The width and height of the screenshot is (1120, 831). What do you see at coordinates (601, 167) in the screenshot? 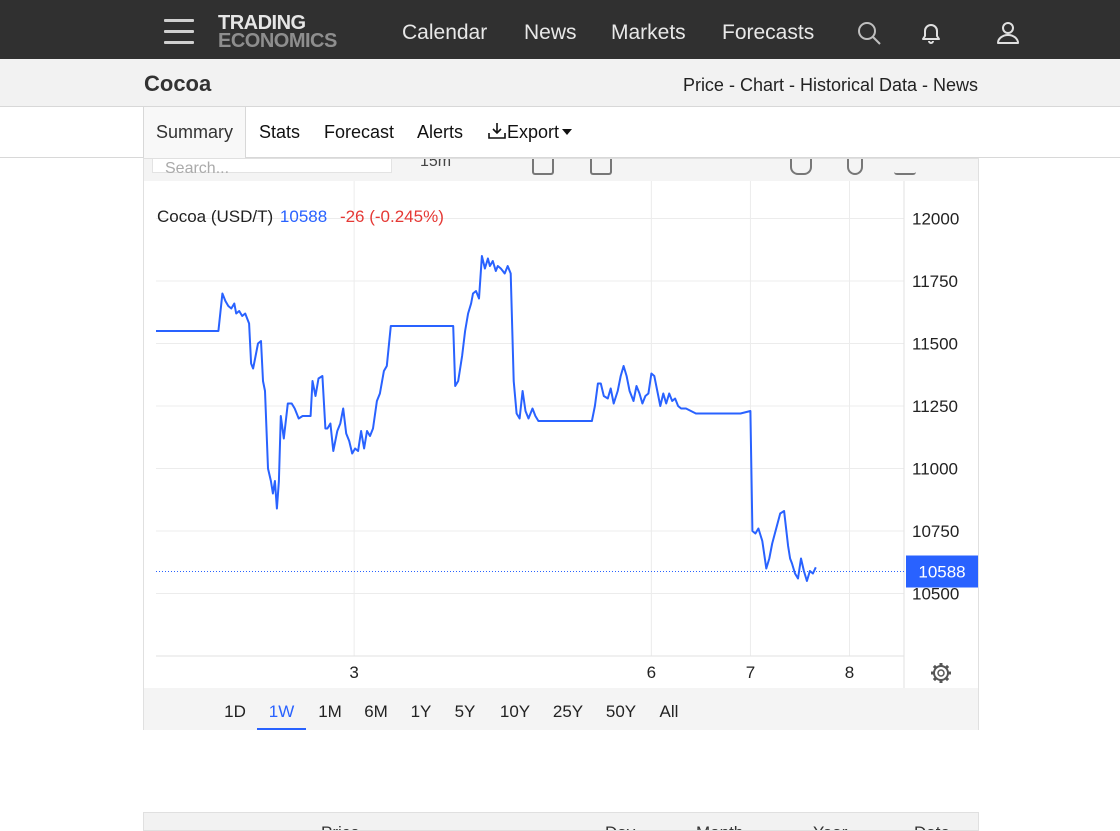
I see `indicators-icon` at bounding box center [601, 167].